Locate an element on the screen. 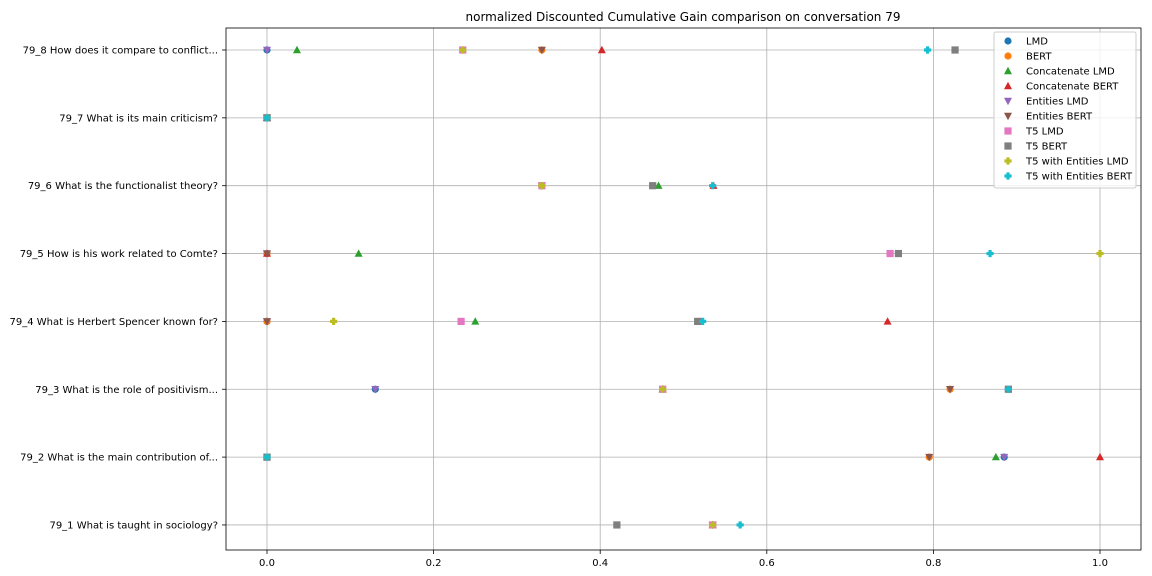 The image size is (1152, 576). x-tick-label: 0.4 is located at coordinates (600, 563).